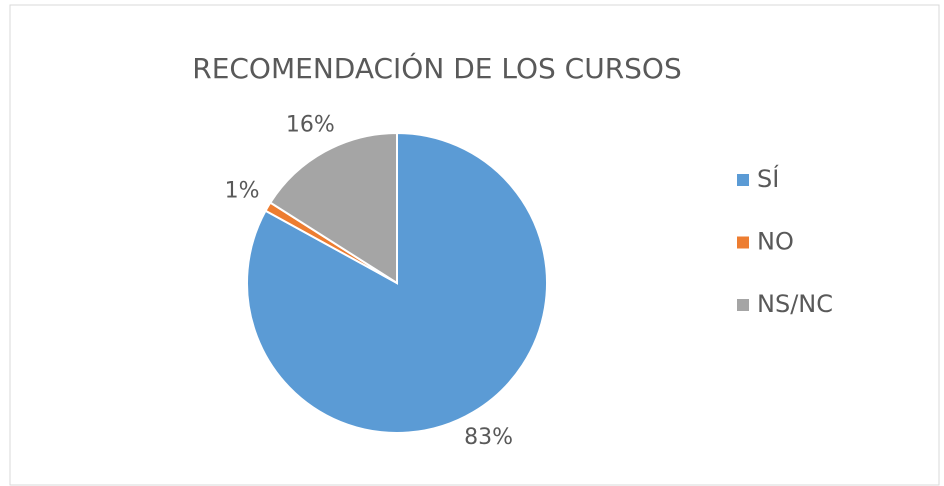 The height and width of the screenshot is (486, 944). Describe the element at coordinates (310, 124) in the screenshot. I see `data-label: 16%` at that location.